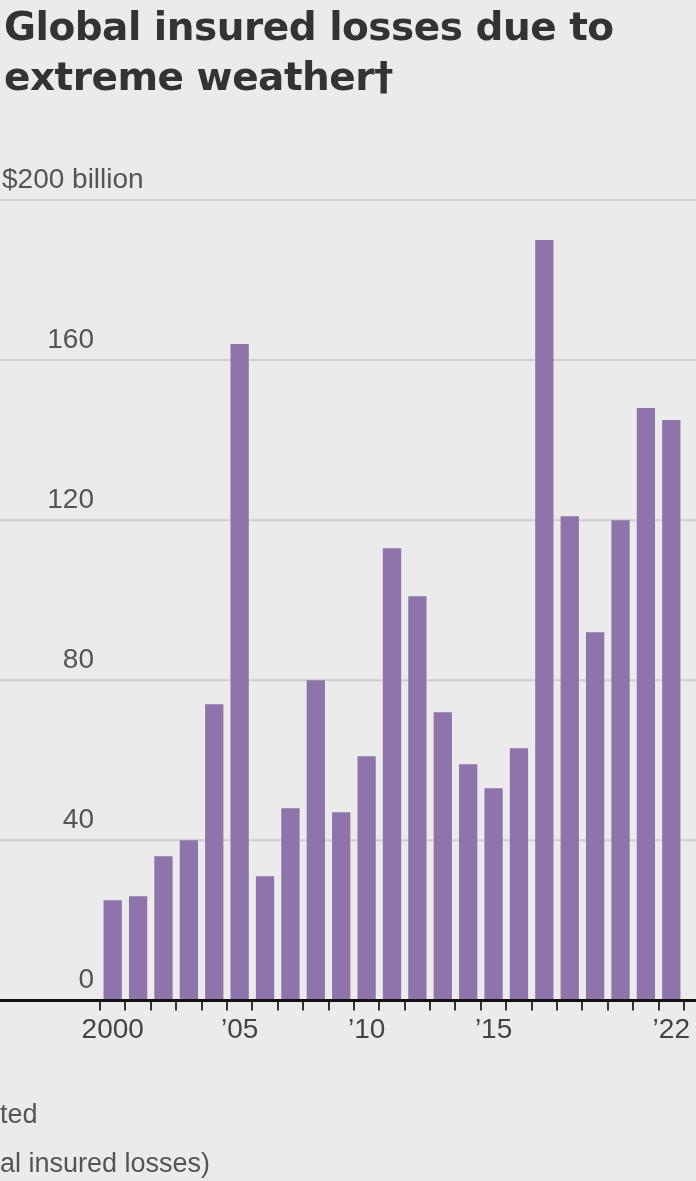 The image size is (696, 1181). I want to click on text: al insured losses), so click(105, 1163).